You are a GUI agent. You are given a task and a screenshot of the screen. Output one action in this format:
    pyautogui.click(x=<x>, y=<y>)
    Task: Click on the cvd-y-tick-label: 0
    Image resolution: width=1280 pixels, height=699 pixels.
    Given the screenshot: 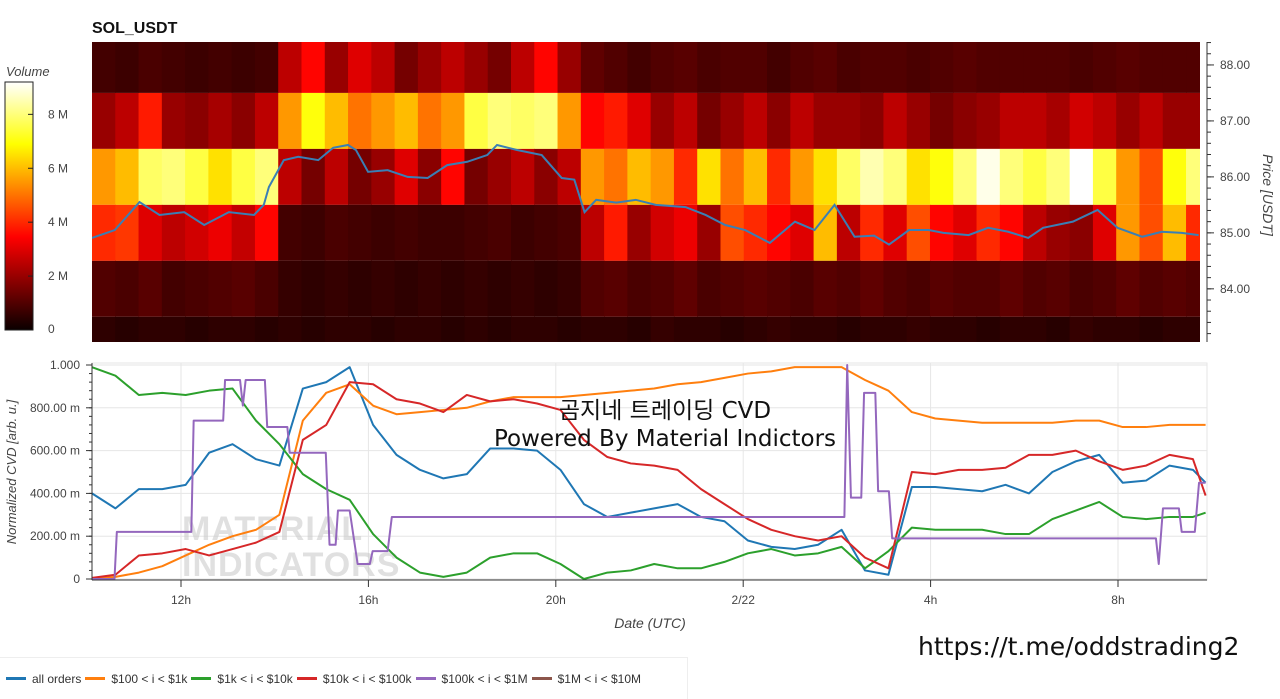 What is the action you would take?
    pyautogui.click(x=76, y=579)
    